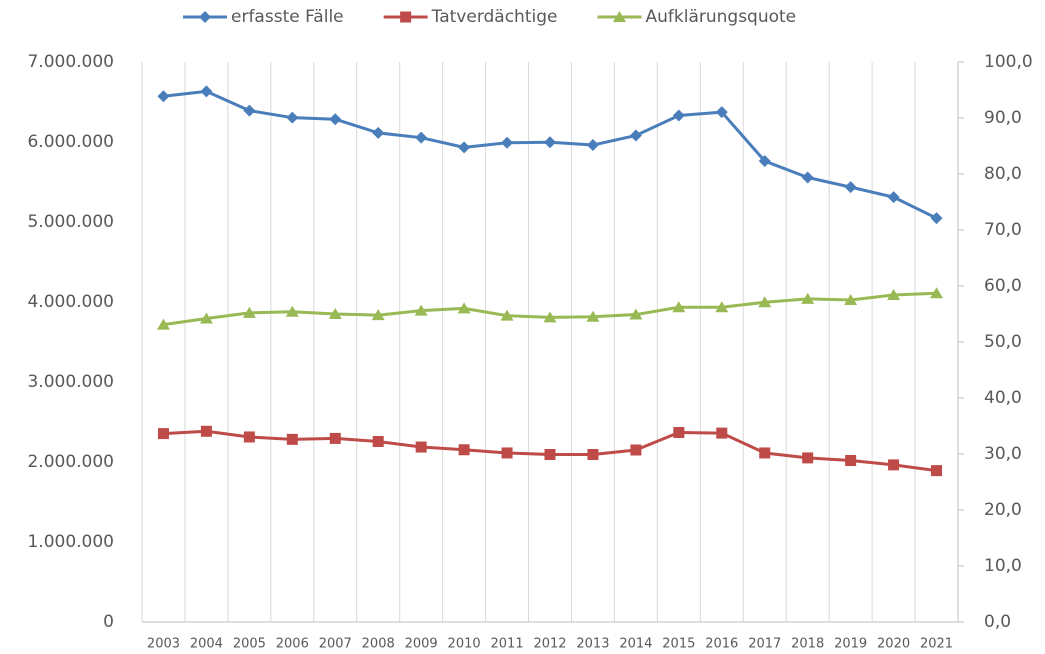  Describe the element at coordinates (678, 644) in the screenshot. I see `x-tick-label: 2015` at that location.